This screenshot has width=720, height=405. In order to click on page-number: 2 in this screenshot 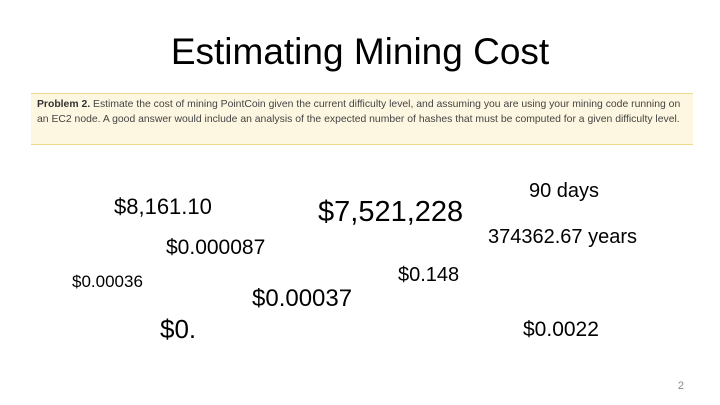, I will do `click(680, 386)`.